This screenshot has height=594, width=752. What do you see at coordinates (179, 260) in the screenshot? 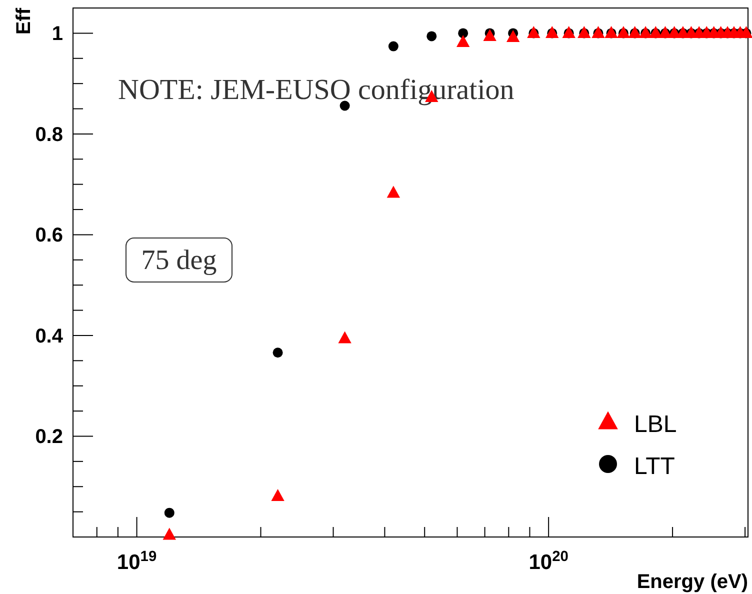
I see `annotation: 75 deg` at bounding box center [179, 260].